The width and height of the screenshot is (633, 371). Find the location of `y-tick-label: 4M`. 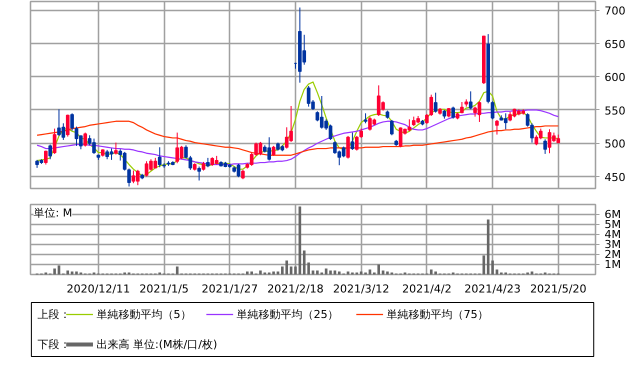

y-tick-label: 4M is located at coordinates (612, 234).